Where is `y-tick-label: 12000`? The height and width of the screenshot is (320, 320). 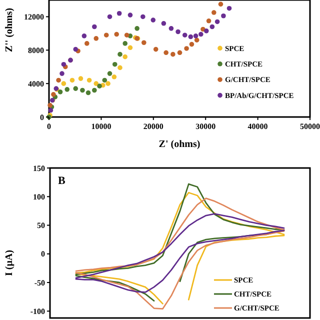 y-tick-label: 12000 is located at coordinates (34, 17).